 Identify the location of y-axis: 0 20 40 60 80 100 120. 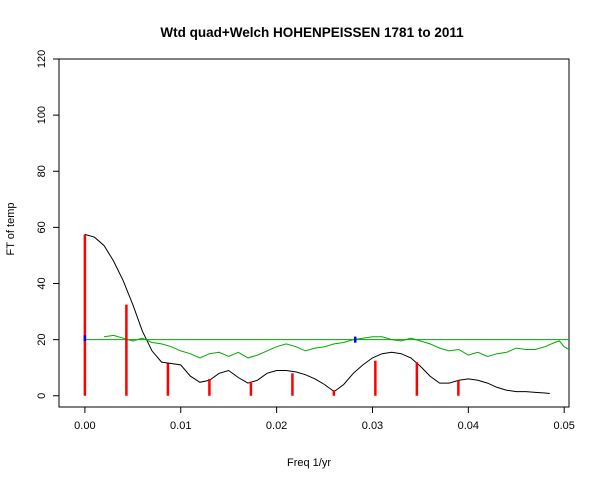
(47, 224).